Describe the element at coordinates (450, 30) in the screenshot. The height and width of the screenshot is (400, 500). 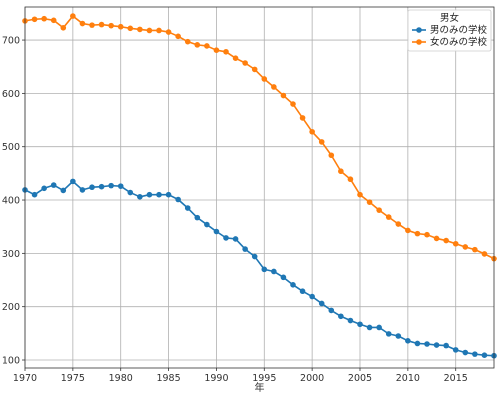
I see `legend-item: 男のみの学校` at that location.